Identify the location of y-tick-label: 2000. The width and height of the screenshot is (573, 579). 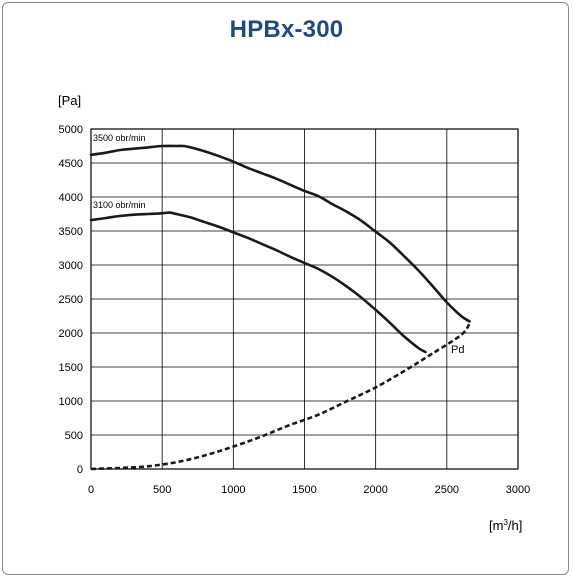
(71, 334).